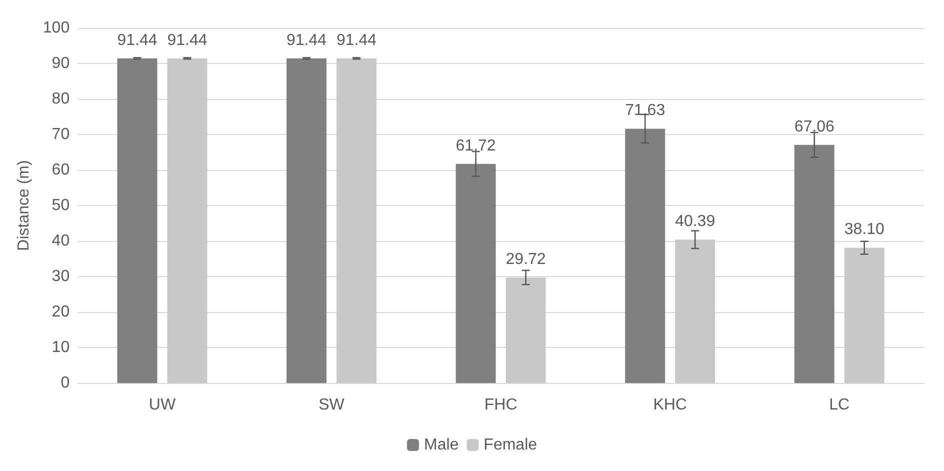  What do you see at coordinates (162, 405) in the screenshot?
I see `x-tick-label: UW` at bounding box center [162, 405].